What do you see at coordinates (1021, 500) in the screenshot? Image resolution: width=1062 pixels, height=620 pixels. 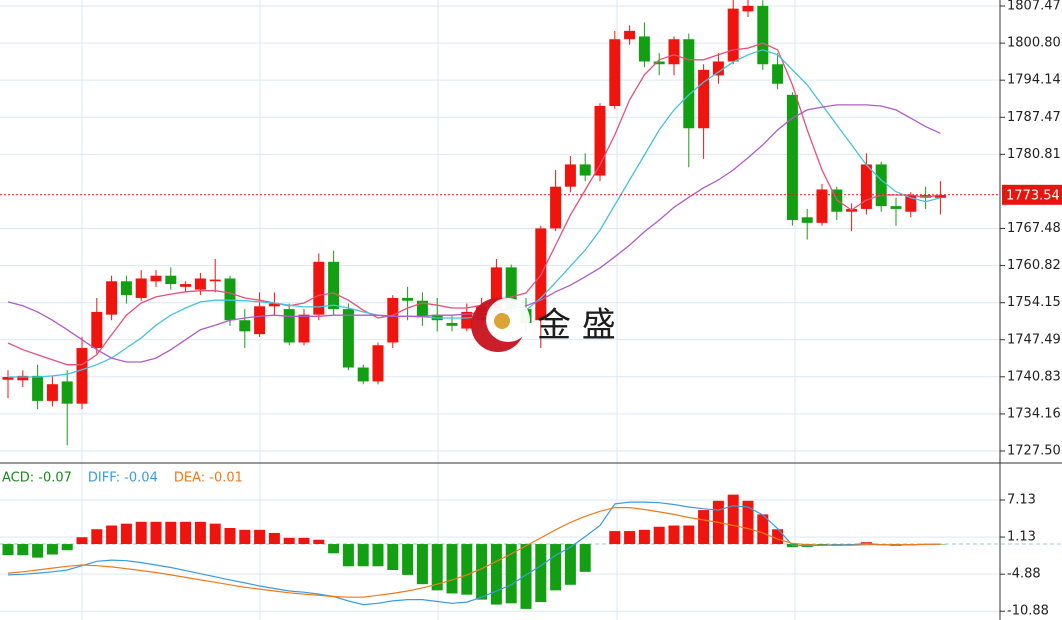 I see `y-tick-label: 7.13` at bounding box center [1021, 500].